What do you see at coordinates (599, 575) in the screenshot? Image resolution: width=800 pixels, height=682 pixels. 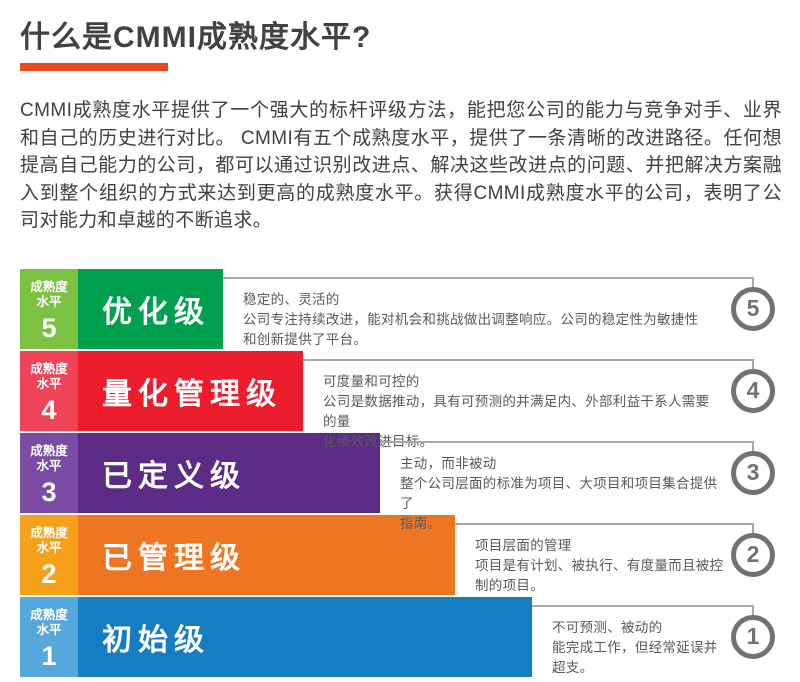 I see `level-2-desc-text: 项目是有计划、被执行、有度量而且被控 制的项目。` at bounding box center [599, 575].